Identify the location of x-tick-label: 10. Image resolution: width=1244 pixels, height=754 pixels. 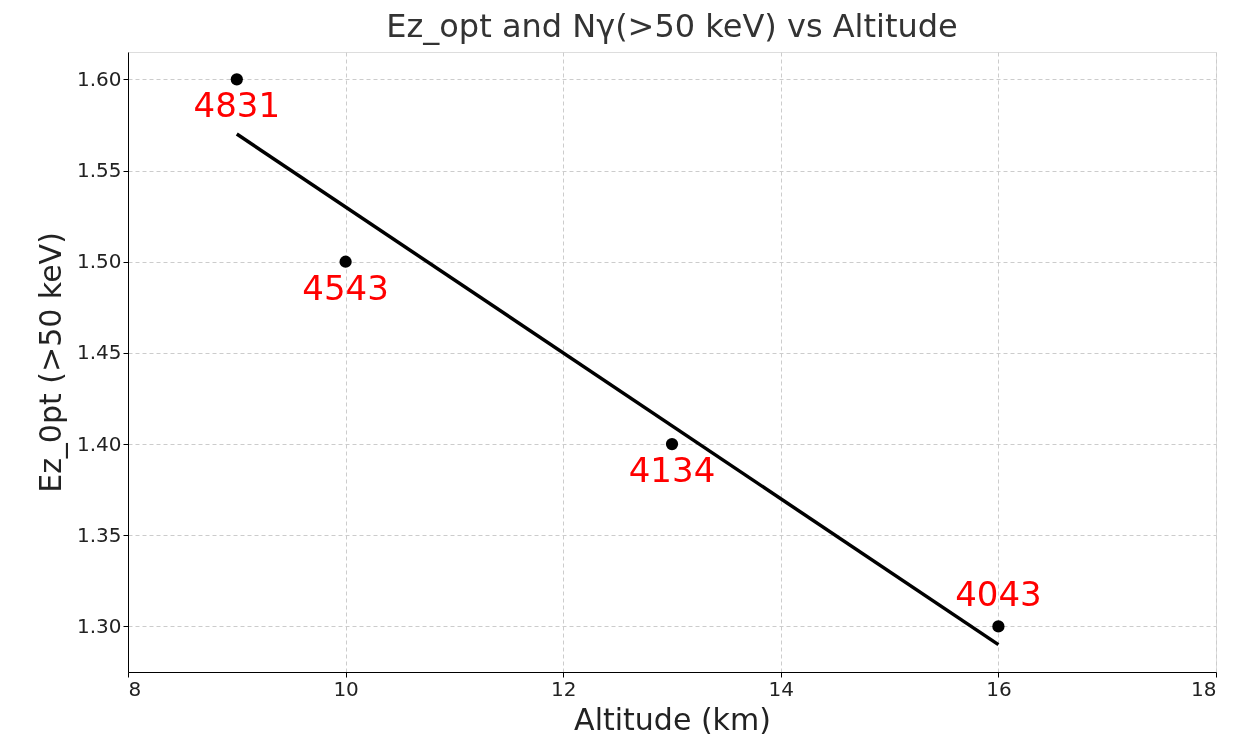
(346, 688).